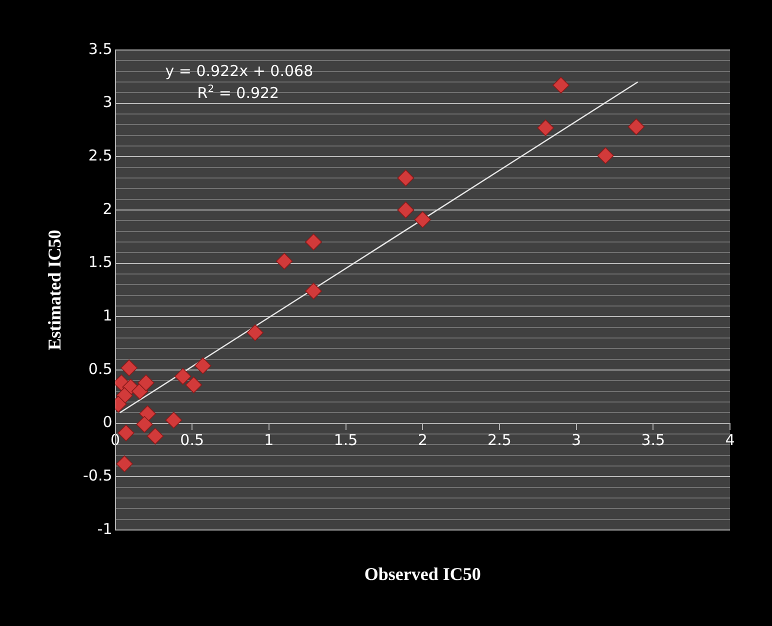 The image size is (772, 626). What do you see at coordinates (422, 574) in the screenshot?
I see `x-axis-title: Observed IC50` at bounding box center [422, 574].